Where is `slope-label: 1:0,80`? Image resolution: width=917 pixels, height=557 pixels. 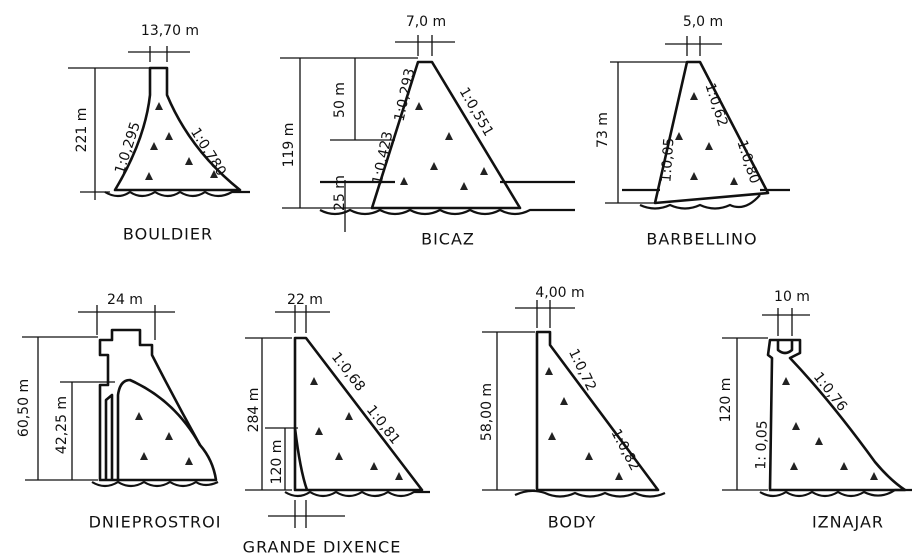
slope-label: 1:0,80 is located at coordinates (747, 162).